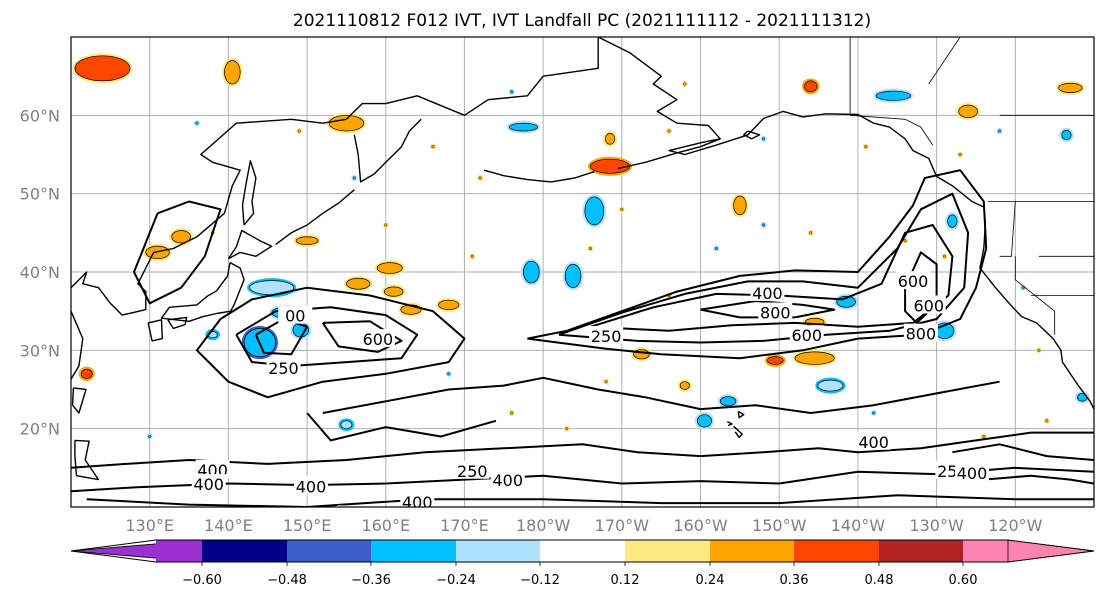 Image resolution: width=1105 pixels, height=601 pixels. What do you see at coordinates (1015, 525) in the screenshot?
I see `lon-tick-label: 120°W` at bounding box center [1015, 525].